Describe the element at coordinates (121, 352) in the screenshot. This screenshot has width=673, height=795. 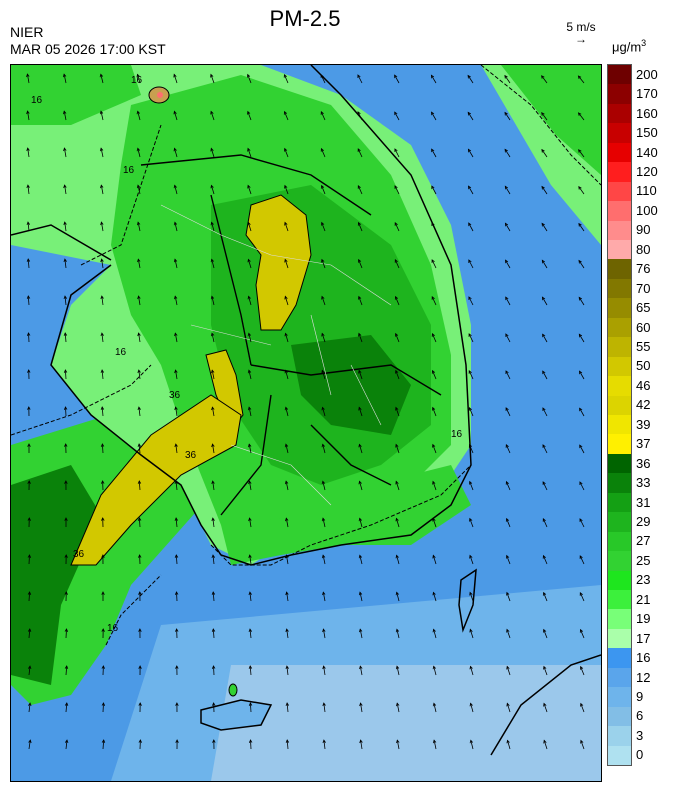
I see `contour-label: 16` at that location.